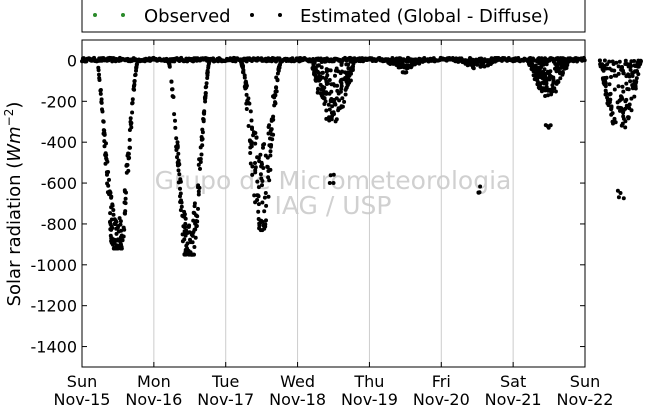 The width and height of the screenshot is (650, 409). I want to click on x-tick-label-date: Nov-22, so click(585, 399).